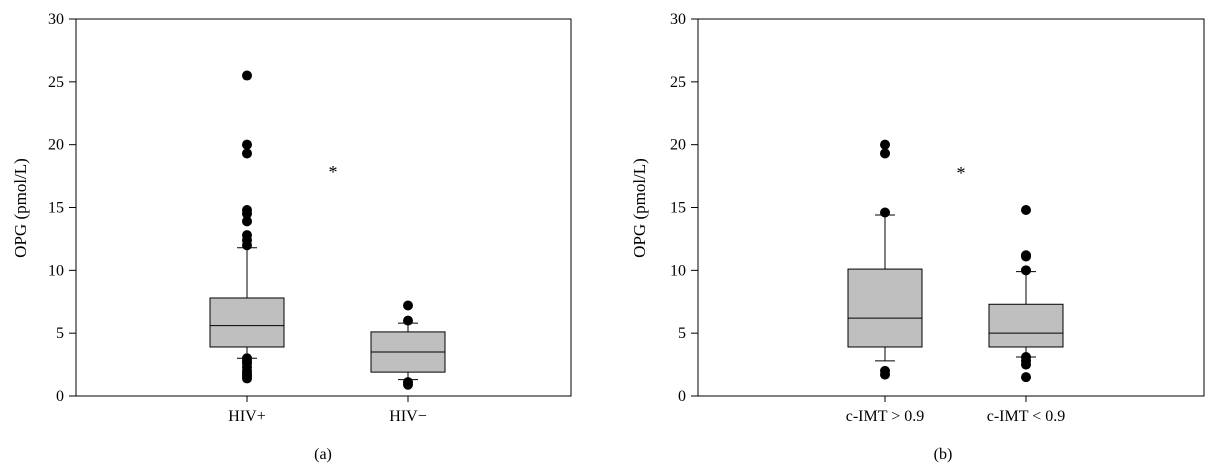 The image size is (1217, 469). I want to click on x-tick-label: c-IMT < 0.9, so click(1026, 416).